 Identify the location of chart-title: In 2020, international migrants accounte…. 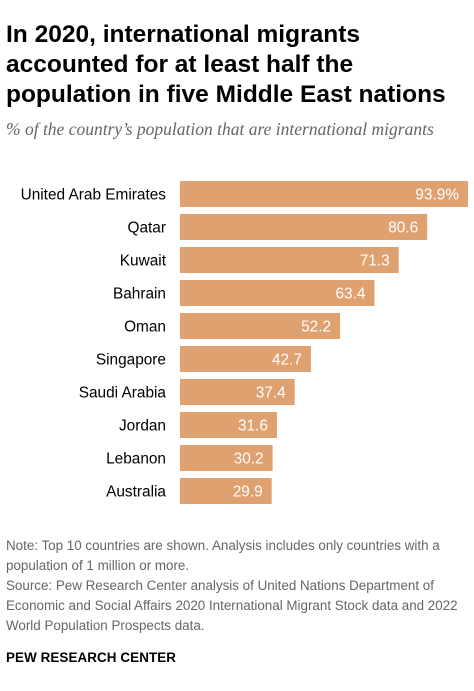
(226, 64).